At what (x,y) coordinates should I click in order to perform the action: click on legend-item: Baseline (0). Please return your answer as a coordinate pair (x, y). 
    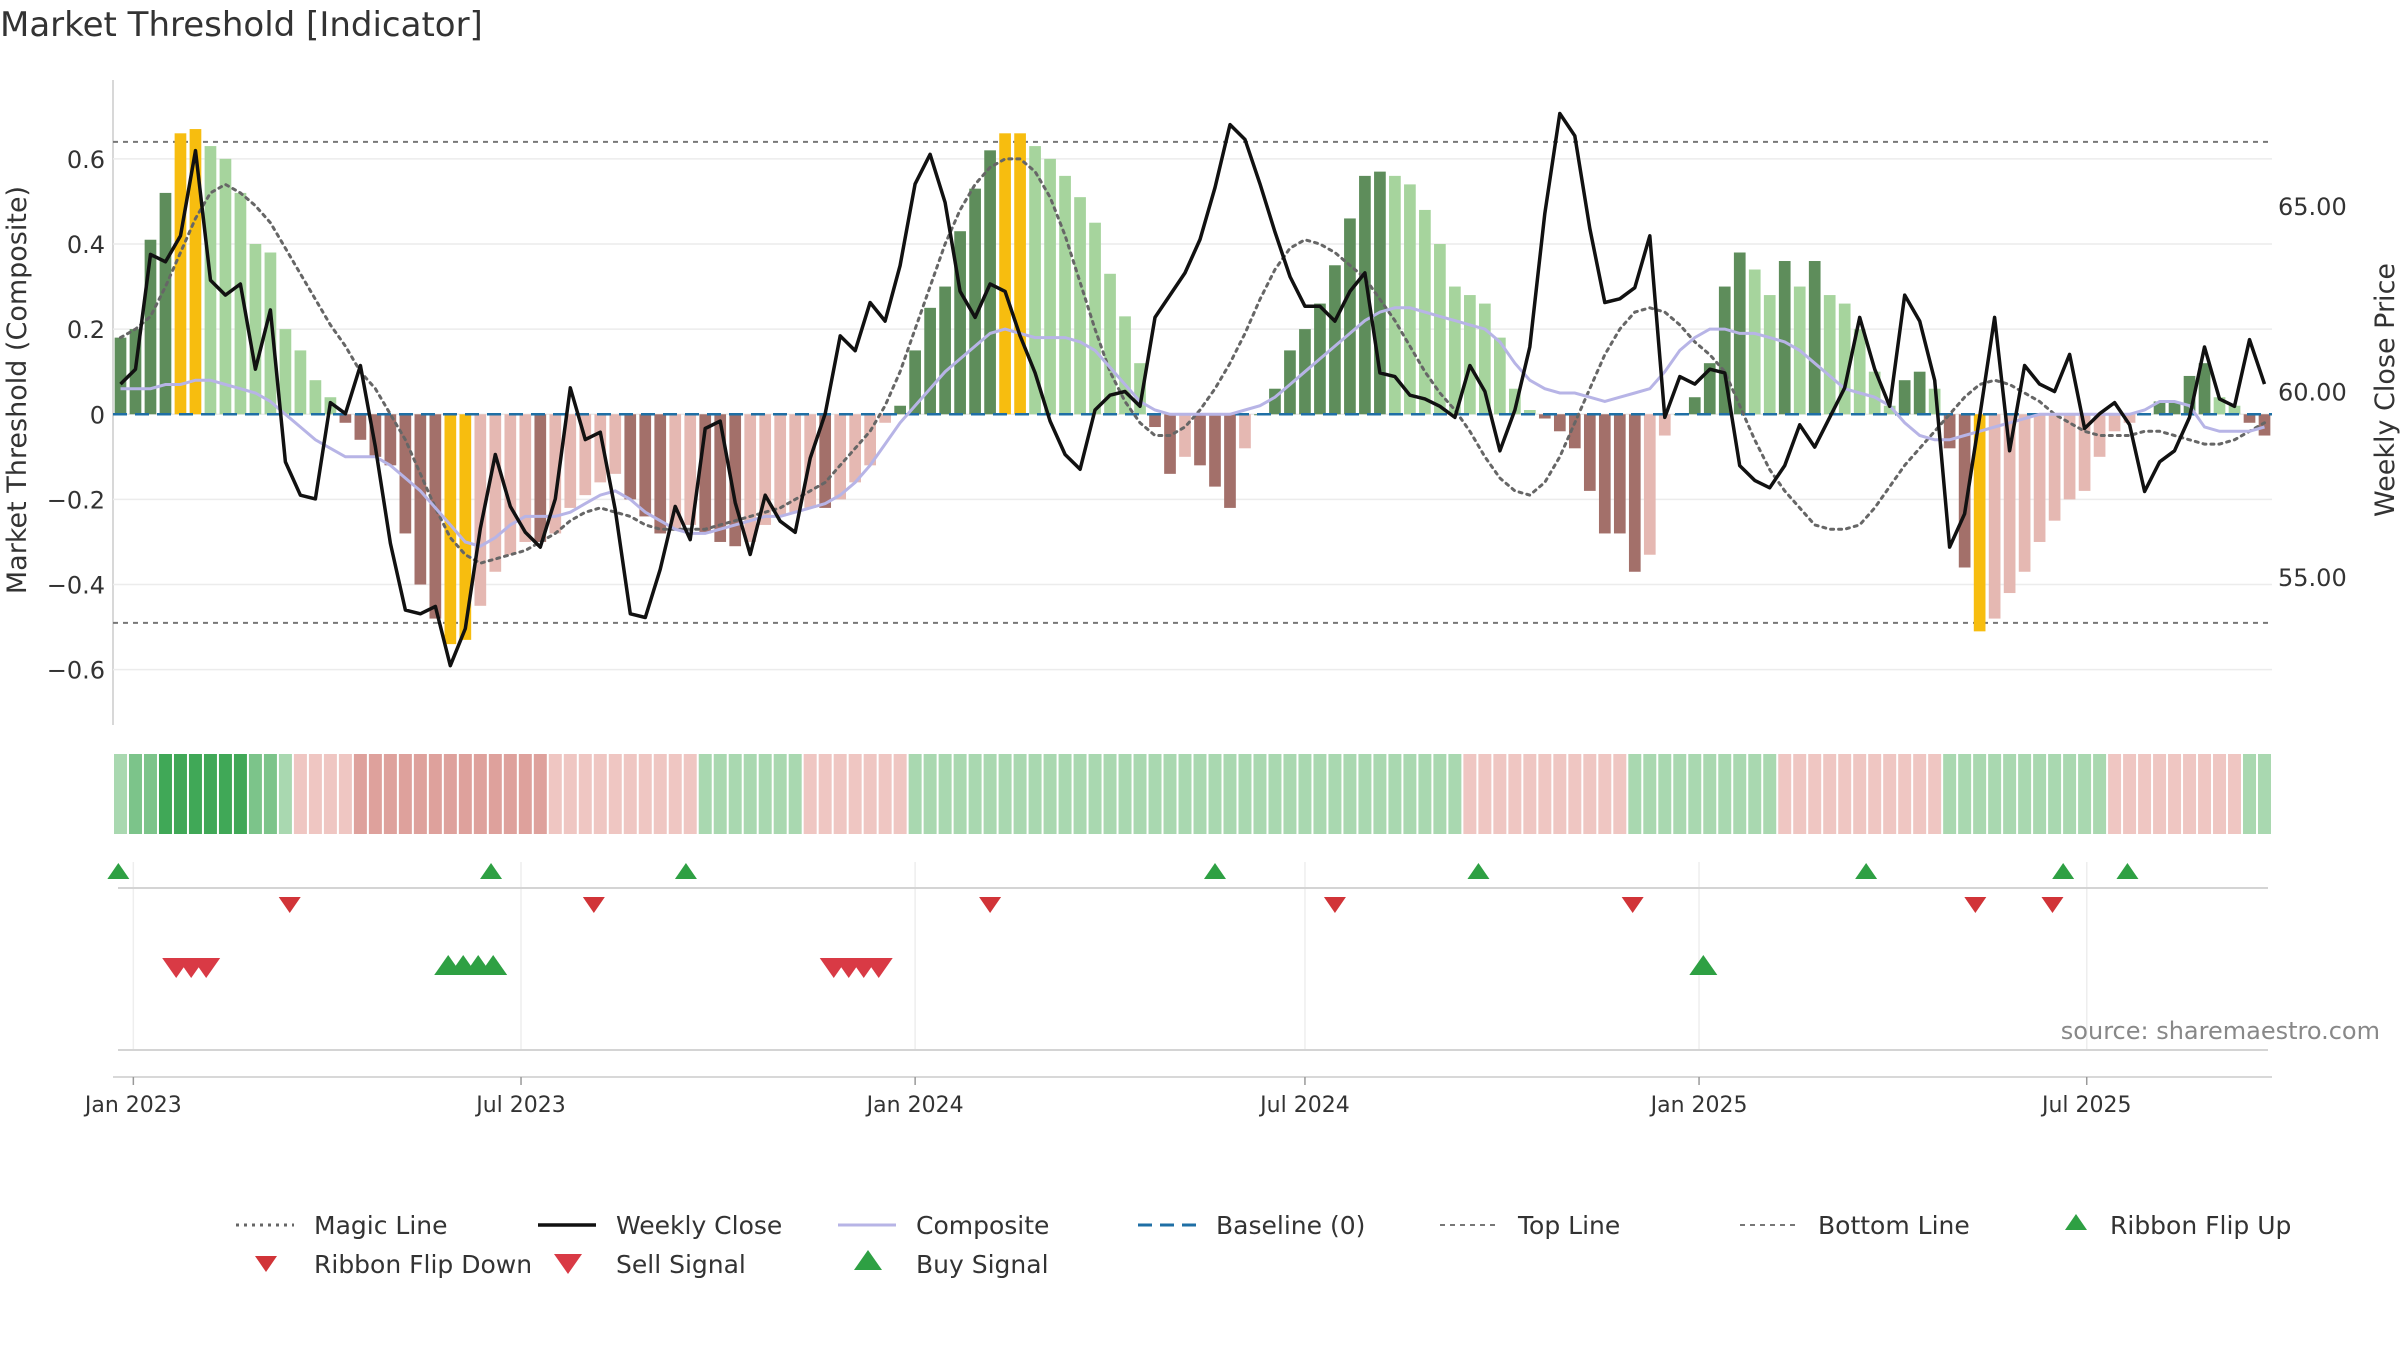
    Looking at the image, I should click on (1251, 1225).